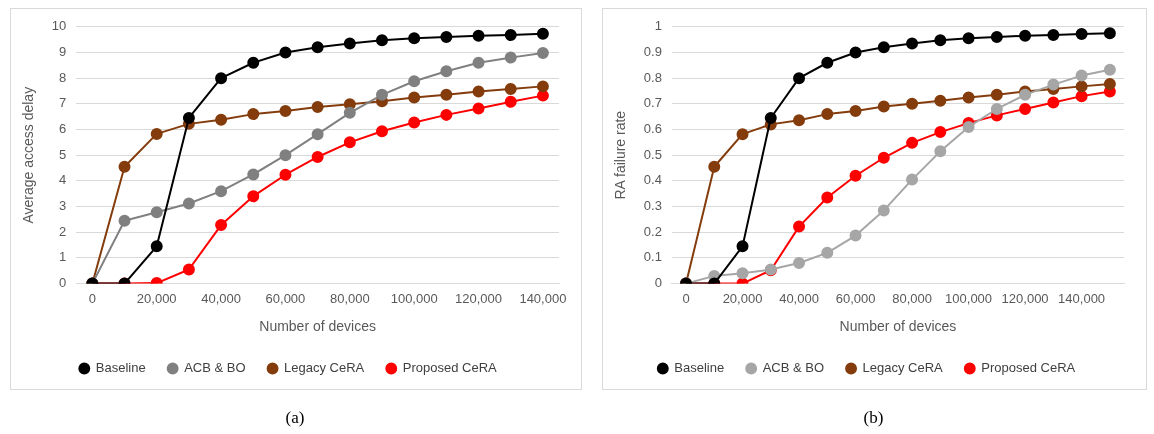 This screenshot has height=434, width=1154. What do you see at coordinates (59, 26) in the screenshot?
I see `y-tick-label: 10` at bounding box center [59, 26].